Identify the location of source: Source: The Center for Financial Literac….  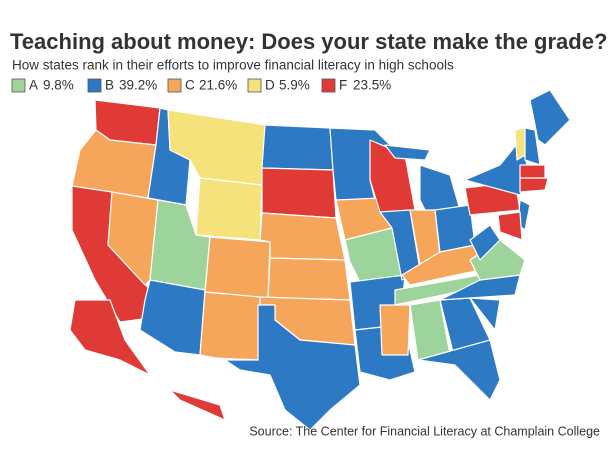
(424, 431).